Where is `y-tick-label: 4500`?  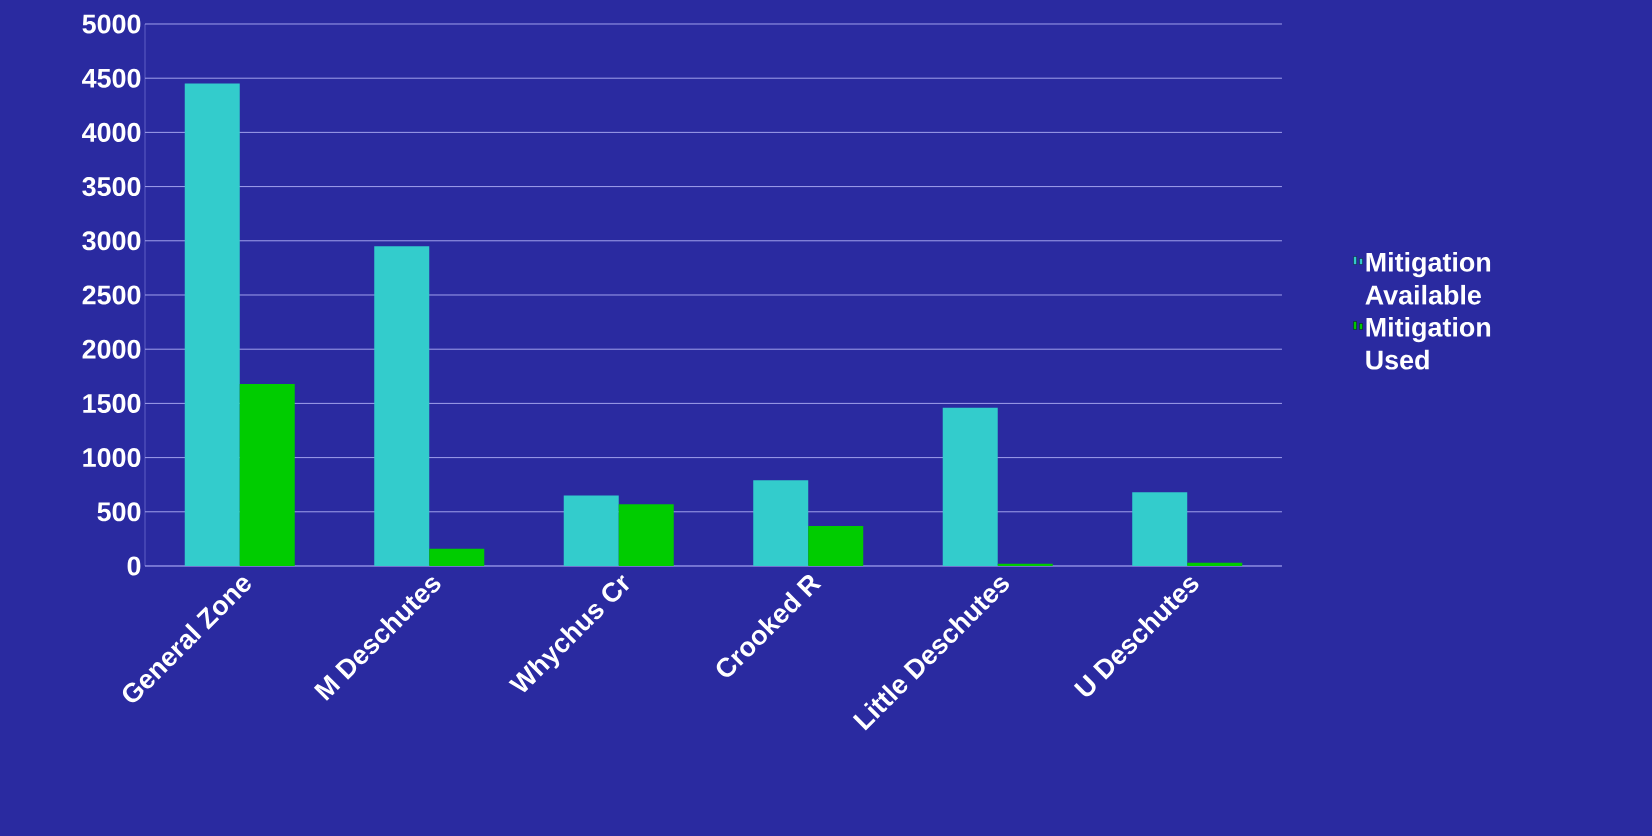 y-tick-label: 4500 is located at coordinates (111, 78).